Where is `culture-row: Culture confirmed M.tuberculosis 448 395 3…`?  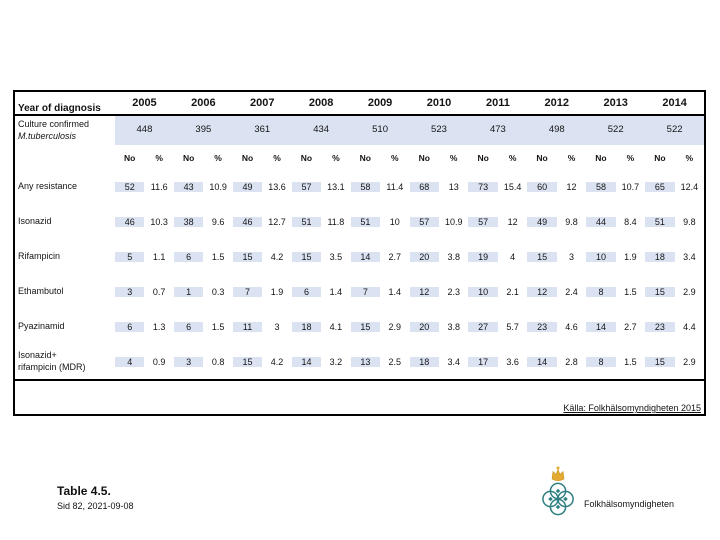 culture-row: Culture confirmed M.tuberculosis 448 395 3… is located at coordinates (360, 132).